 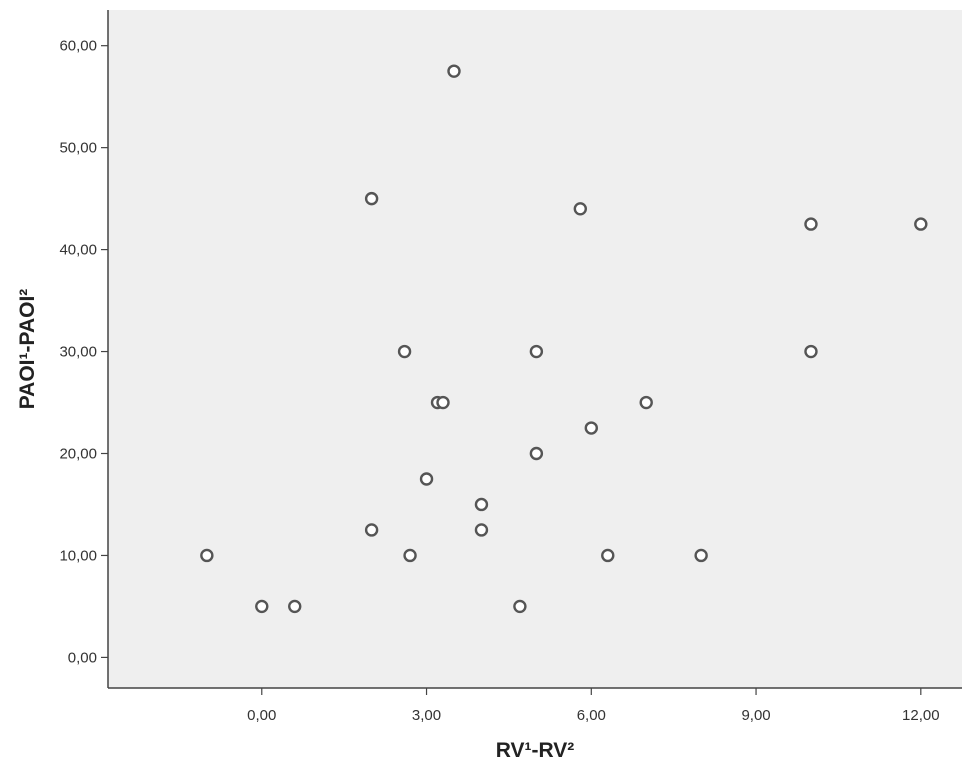 I want to click on y-tick-label: 10,00, so click(x=78, y=555).